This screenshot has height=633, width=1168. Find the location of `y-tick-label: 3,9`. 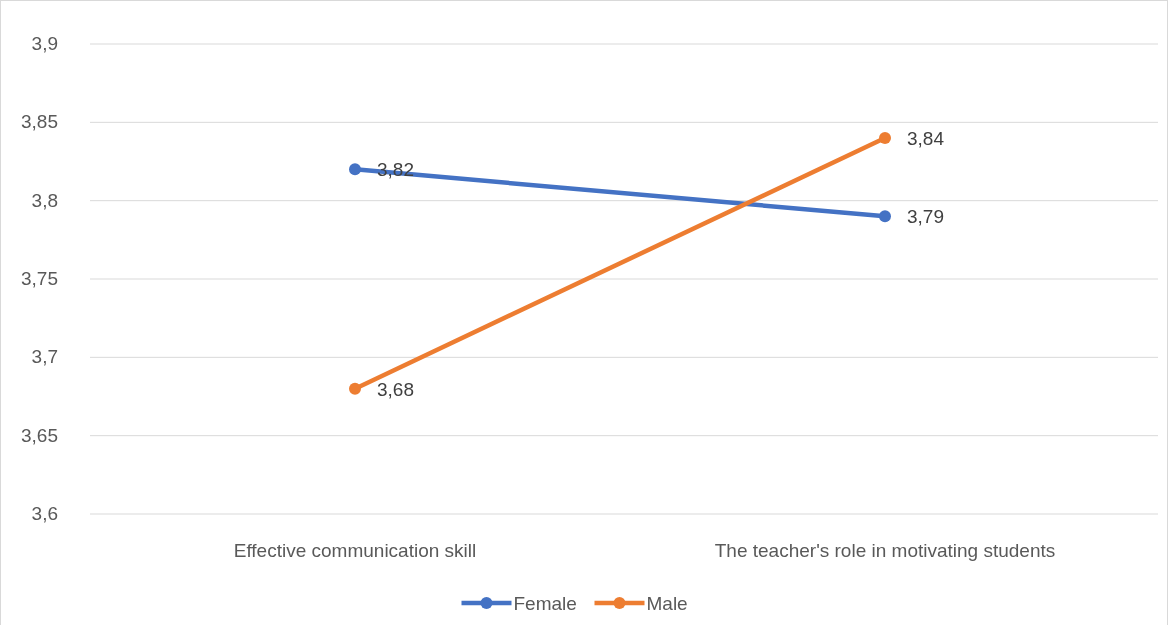

y-tick-label: 3,9 is located at coordinates (44, 43).